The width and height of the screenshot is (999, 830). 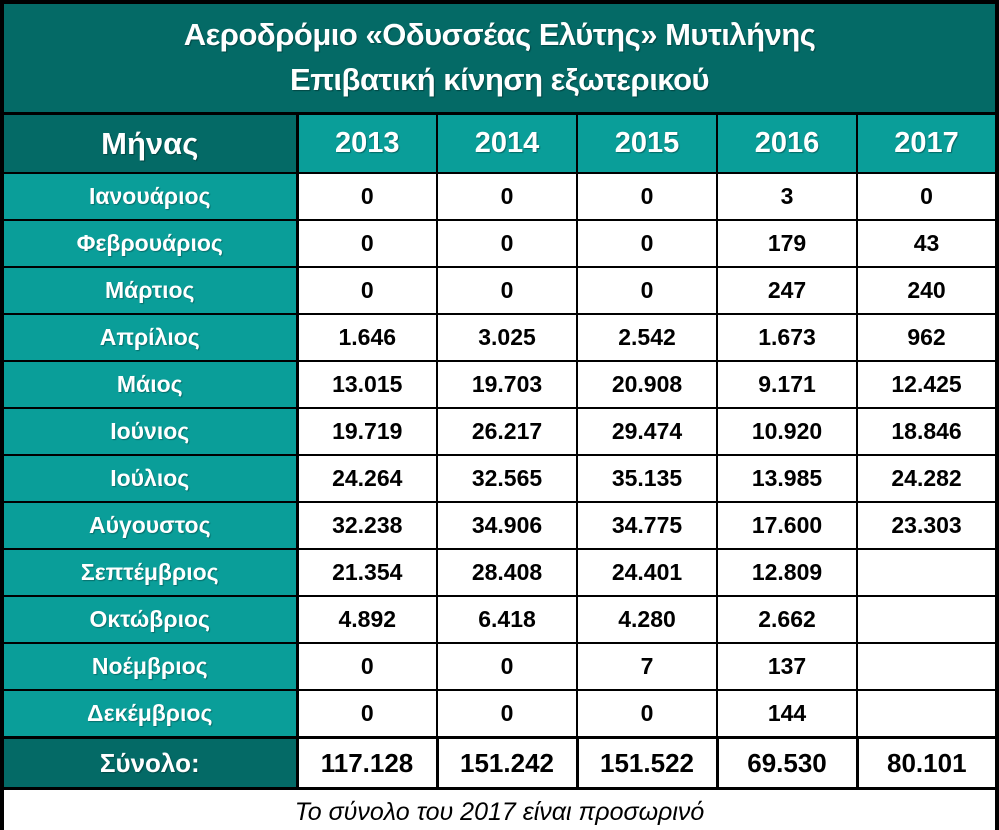 What do you see at coordinates (367, 525) in the screenshot?
I see `value-cell: 32.238` at bounding box center [367, 525].